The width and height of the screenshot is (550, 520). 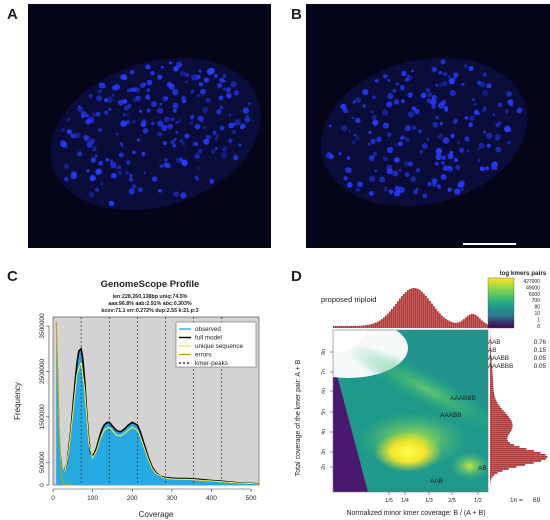 What do you see at coordinates (478, 501) in the screenshot?
I see `smudge-xtick-label: 1/2` at bounding box center [478, 501].